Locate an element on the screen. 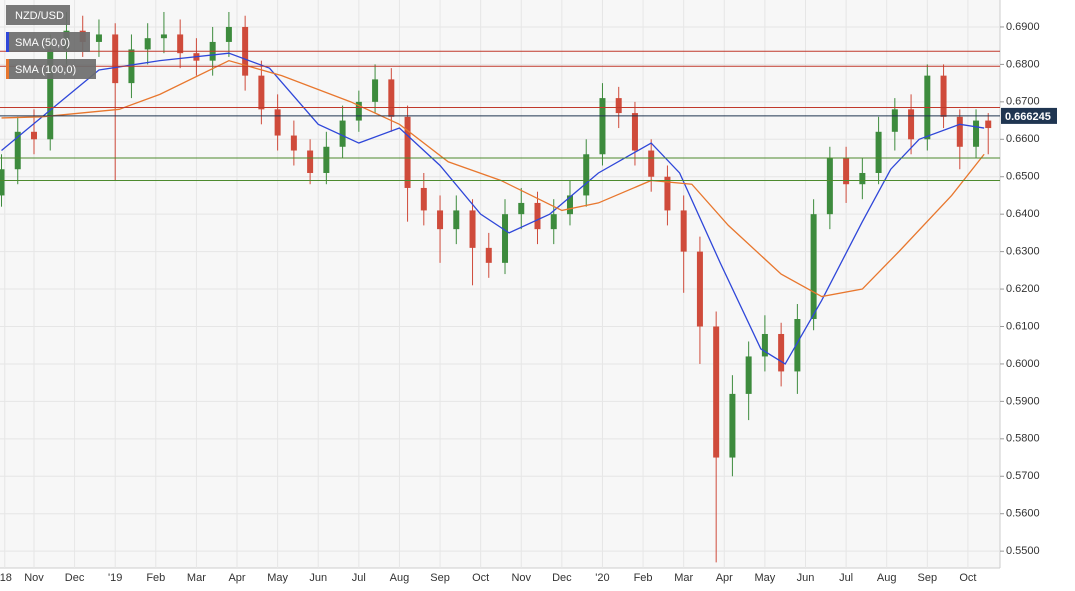 This screenshot has width=1075, height=591. x-tick-label: '18 is located at coordinates (6, 578).